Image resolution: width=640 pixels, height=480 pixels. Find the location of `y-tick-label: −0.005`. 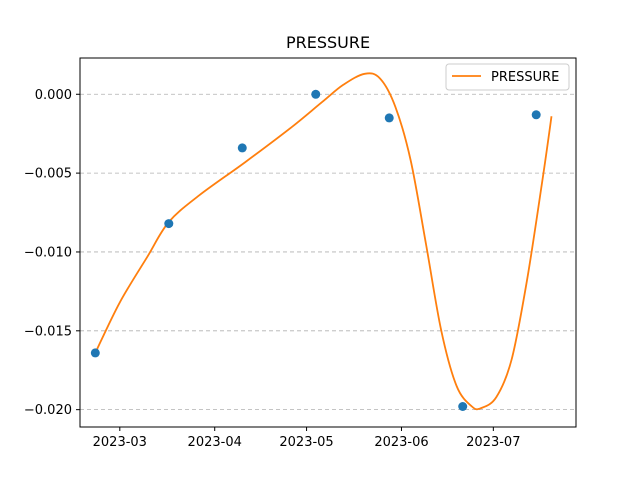

y-tick-label: −0.005 is located at coordinates (48, 174).